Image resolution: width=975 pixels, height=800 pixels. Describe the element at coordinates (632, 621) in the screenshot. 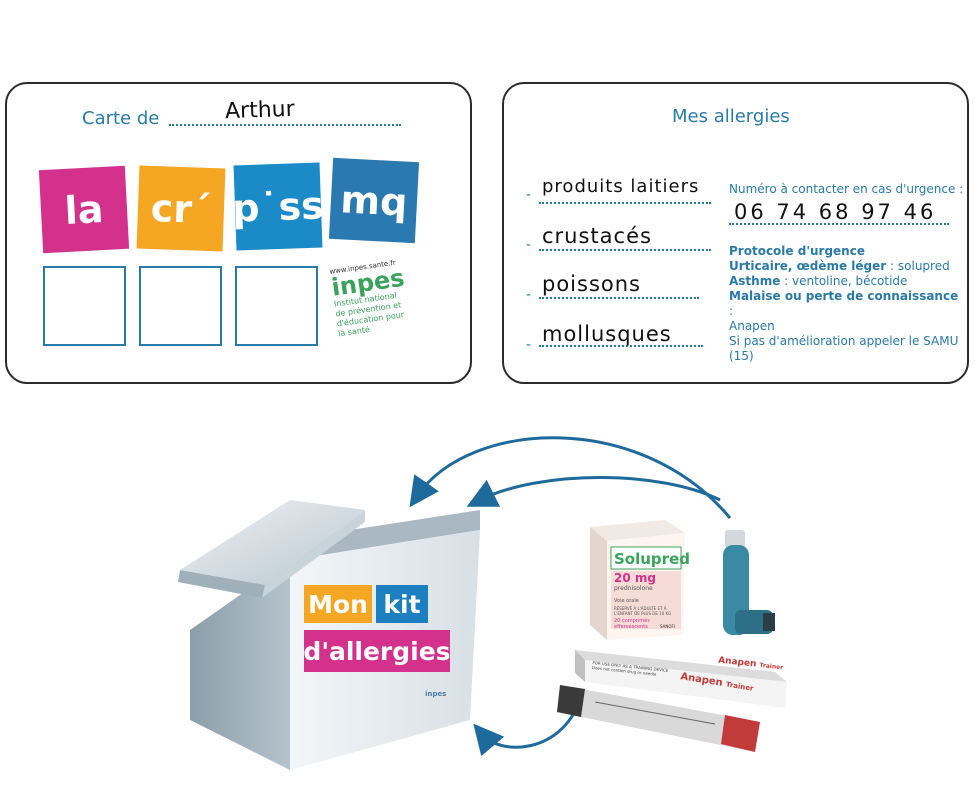

I see `solupred-count-1: 20 comprimés` at that location.